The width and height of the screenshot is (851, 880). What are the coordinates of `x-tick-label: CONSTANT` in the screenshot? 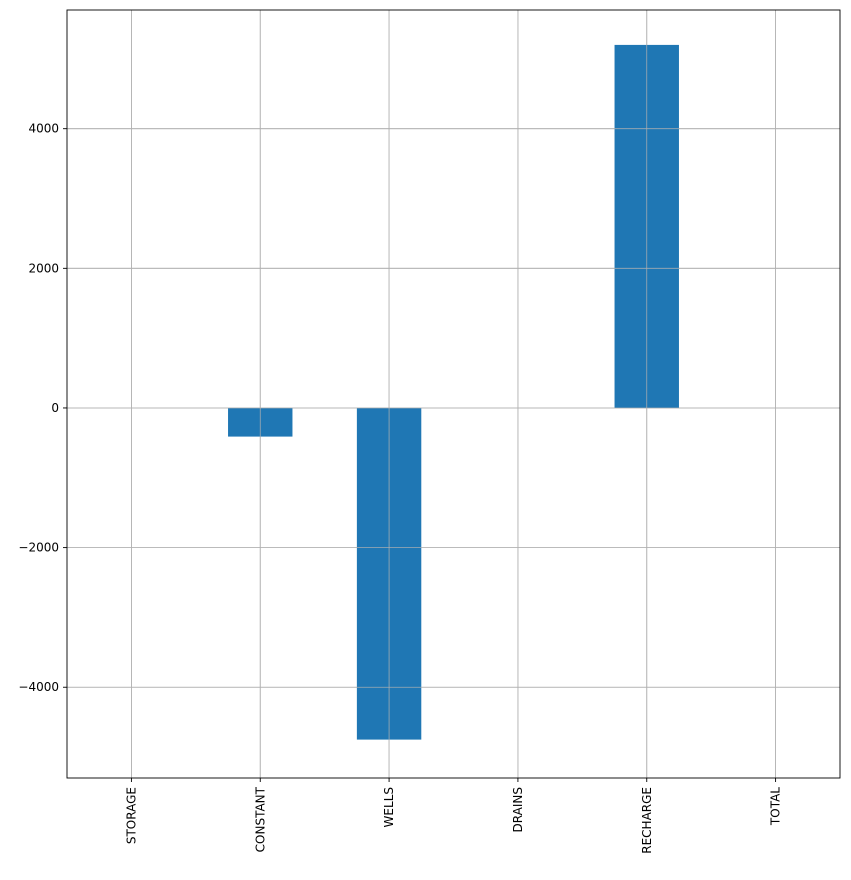 It's located at (260, 819).